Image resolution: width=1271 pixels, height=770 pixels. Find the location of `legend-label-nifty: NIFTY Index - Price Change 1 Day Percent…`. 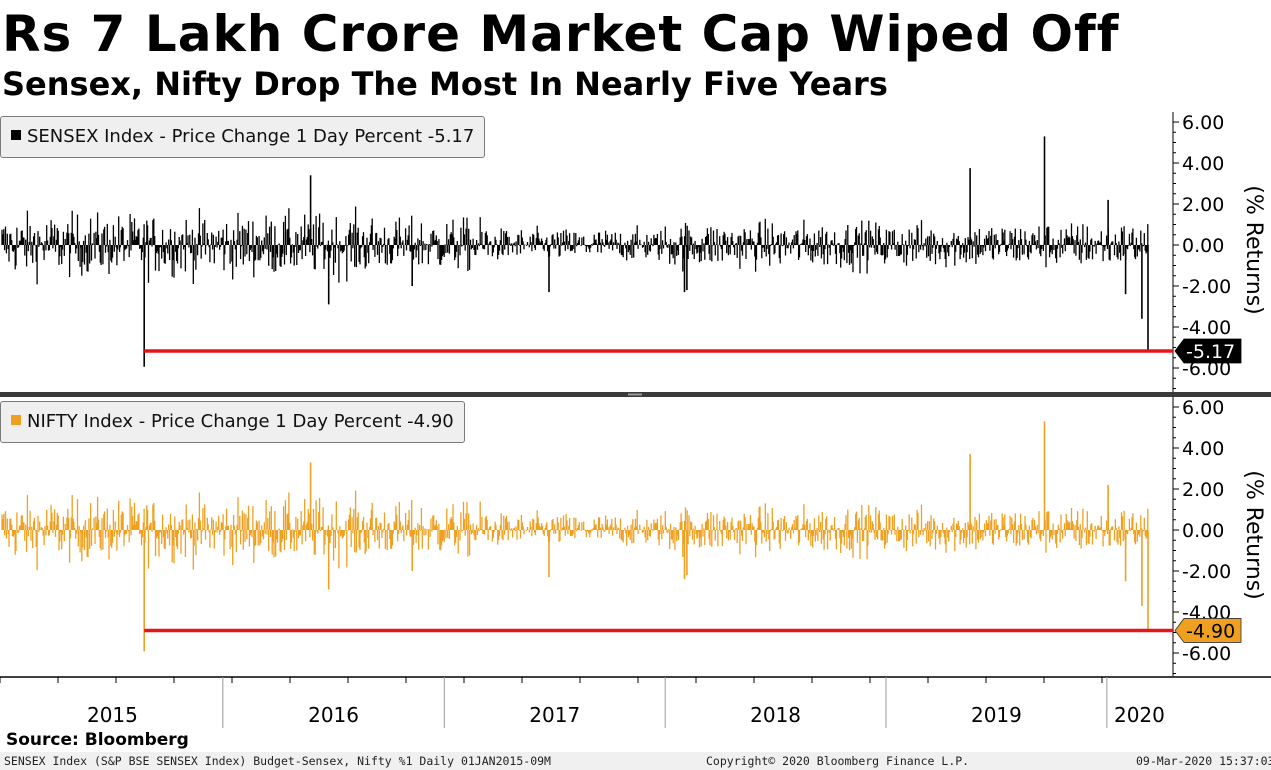

legend-label-nifty: NIFTY Index - Price Change 1 Day Percent… is located at coordinates (240, 421).